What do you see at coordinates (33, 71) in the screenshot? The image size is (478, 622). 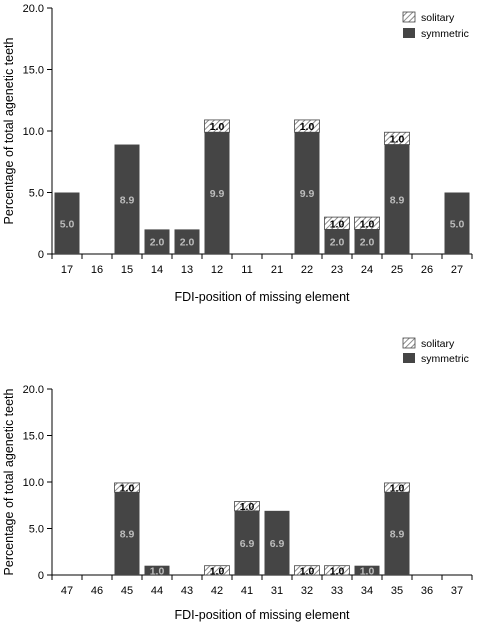 I see `y-tick-label: 15.0` at bounding box center [33, 71].